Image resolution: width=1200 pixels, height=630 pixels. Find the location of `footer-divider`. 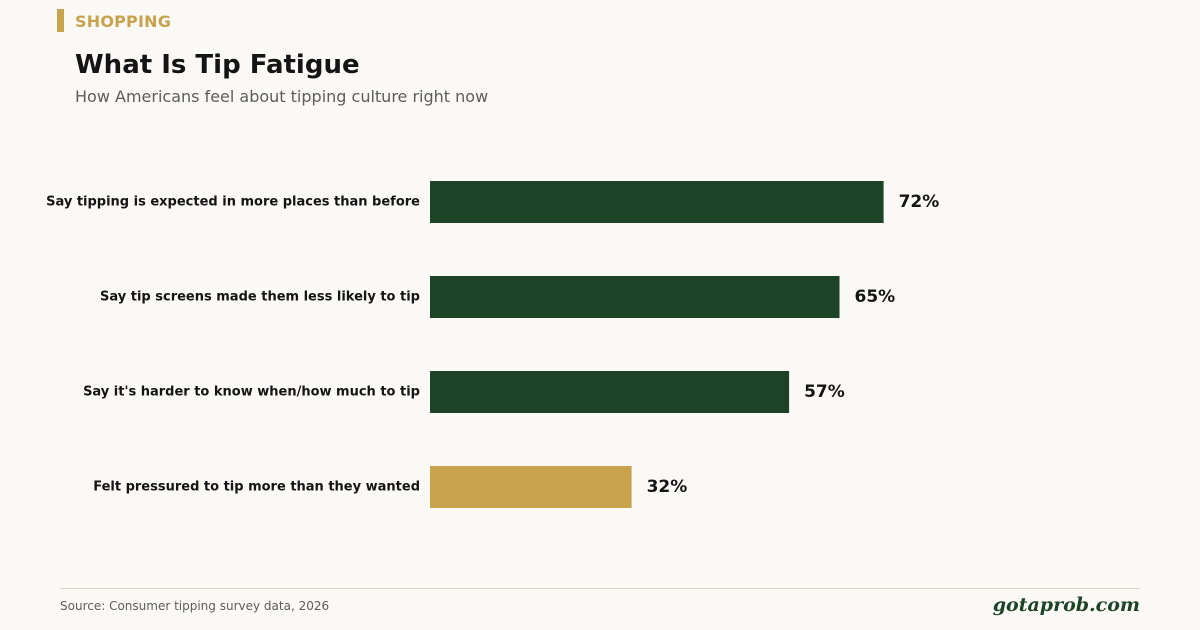

footer-divider is located at coordinates (600, 588).